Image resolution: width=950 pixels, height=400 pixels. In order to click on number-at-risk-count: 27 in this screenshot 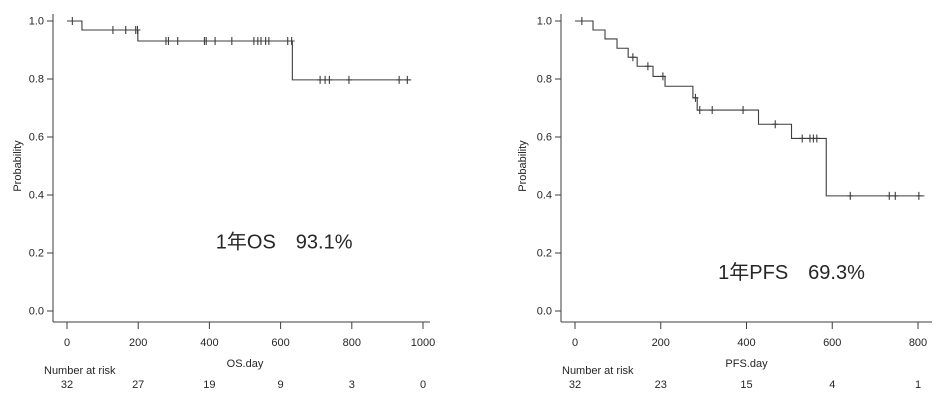, I will do `click(138, 385)`.